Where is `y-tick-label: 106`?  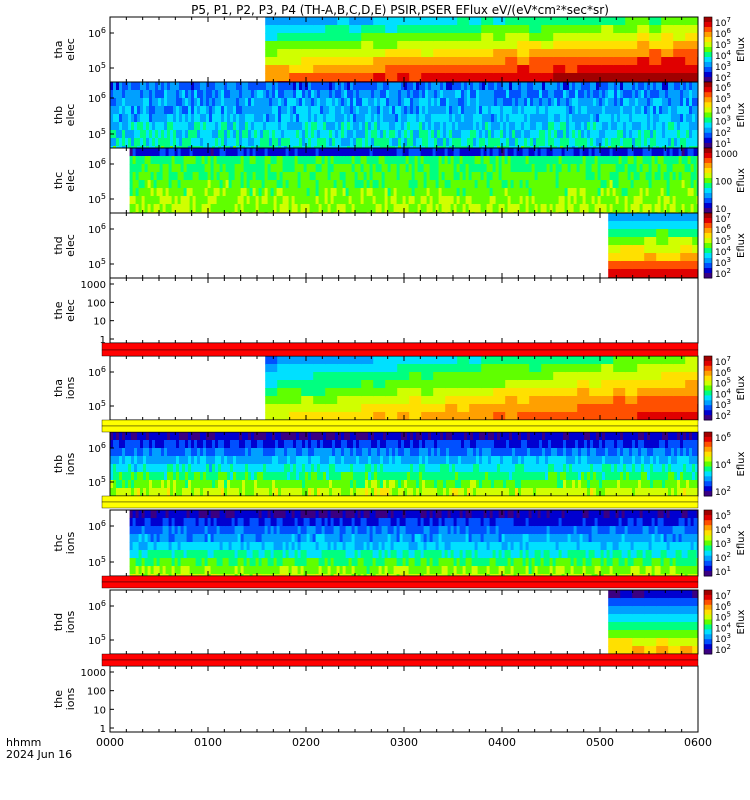 y-tick-label: 106 is located at coordinates (97, 98).